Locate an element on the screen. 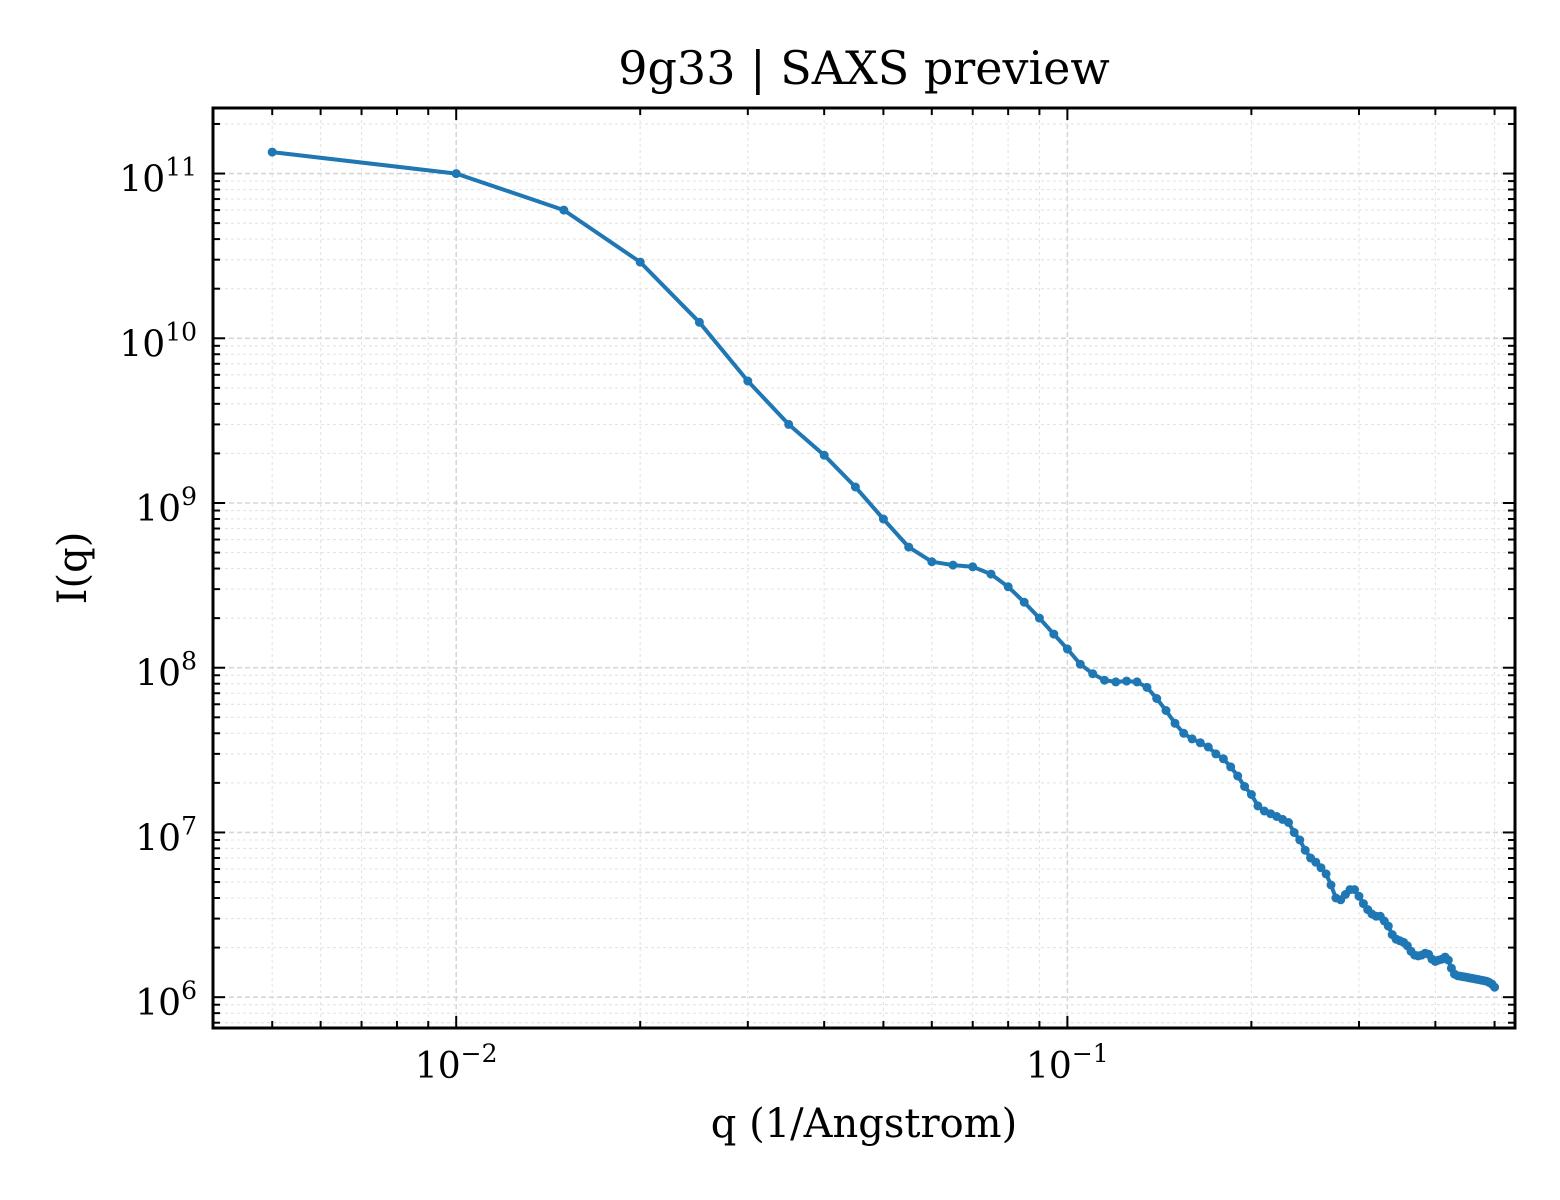 The image size is (1560, 1200). x-axis-label: q (1/Angstrom) is located at coordinates (864, 1124).